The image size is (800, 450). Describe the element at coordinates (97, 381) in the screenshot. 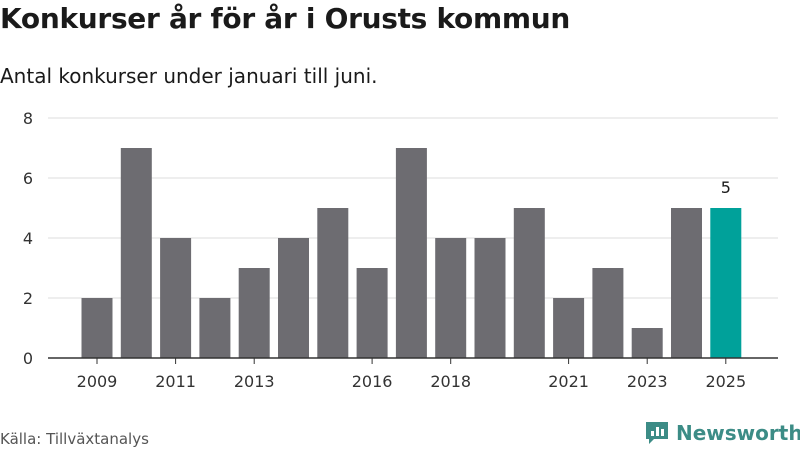

I see `x-tick-label-2009: 2009` at that location.